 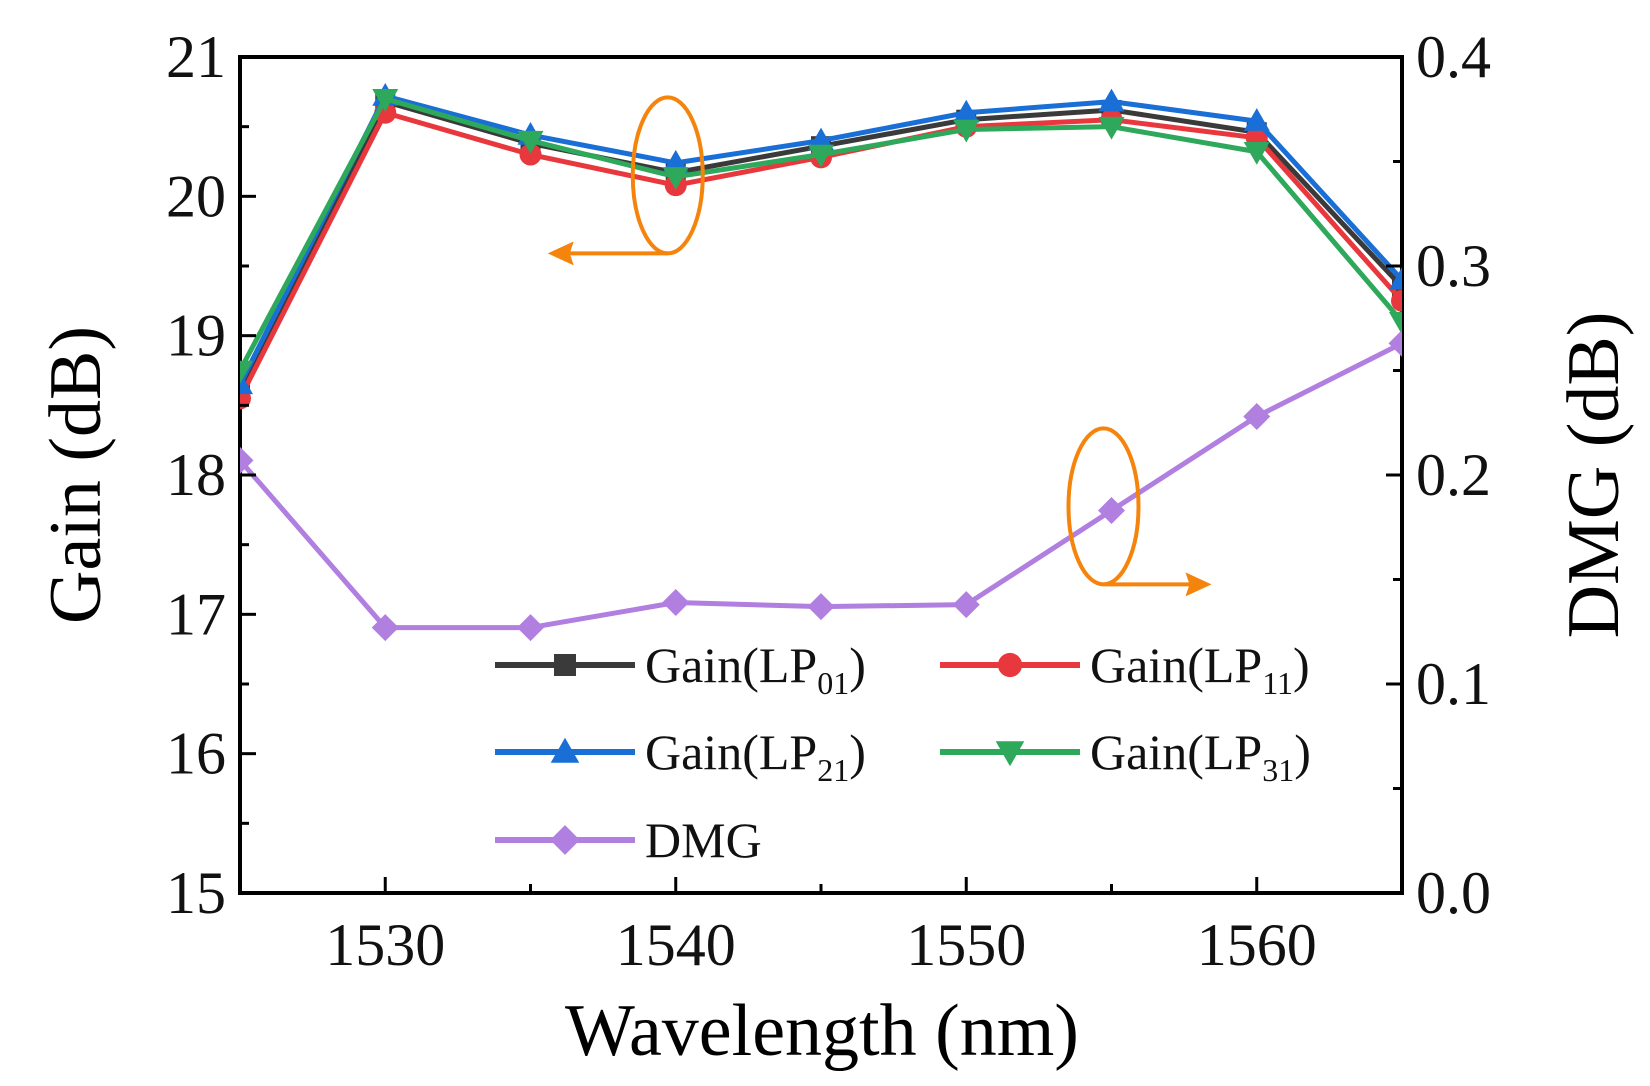 I want to click on legend-item: Gain(LP01), so click(x=680, y=669).